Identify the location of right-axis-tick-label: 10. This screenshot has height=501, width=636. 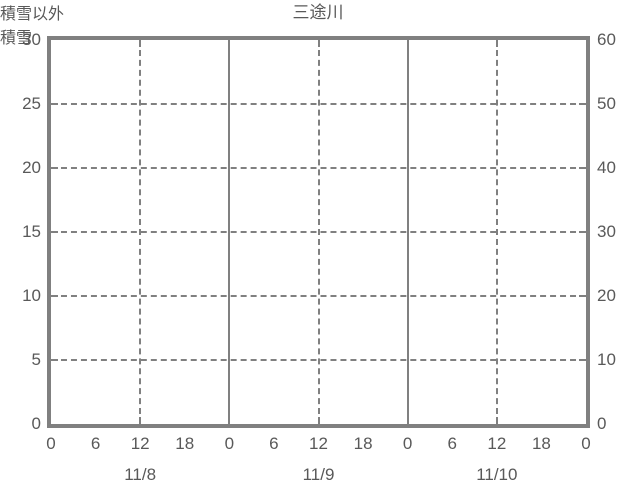
(606, 359).